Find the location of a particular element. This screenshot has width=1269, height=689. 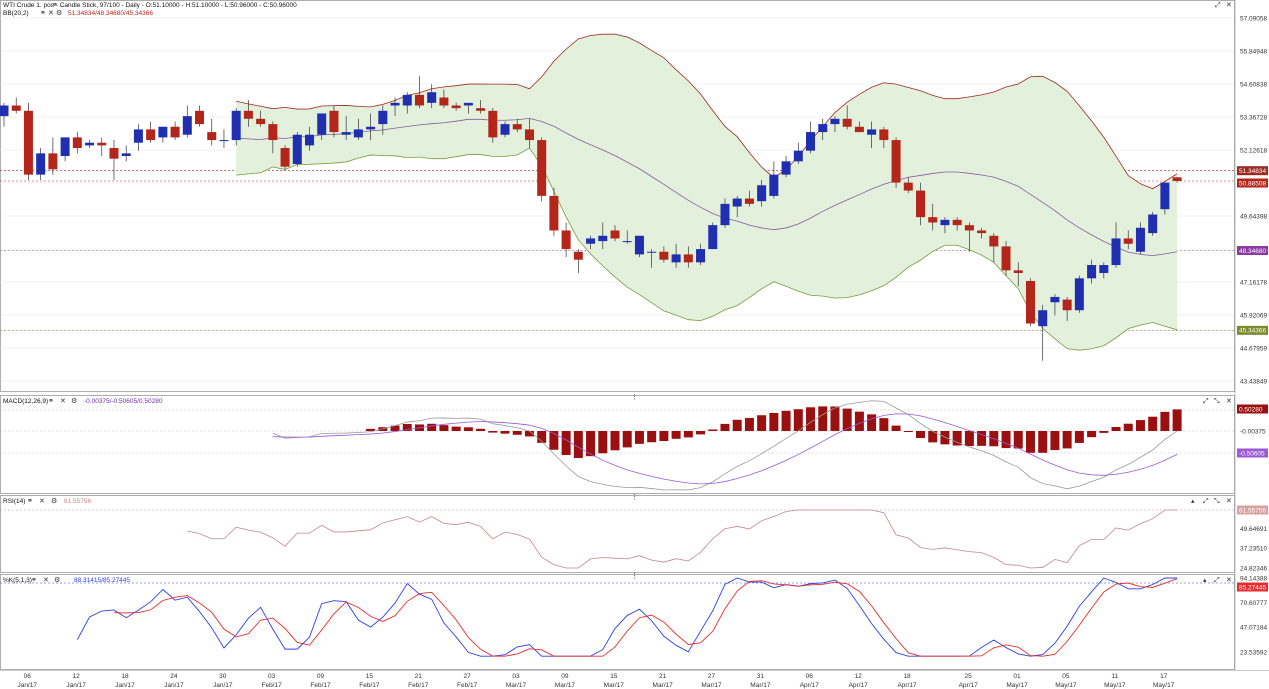

stoch-tag-label: 85.27445 is located at coordinates (1252, 587).